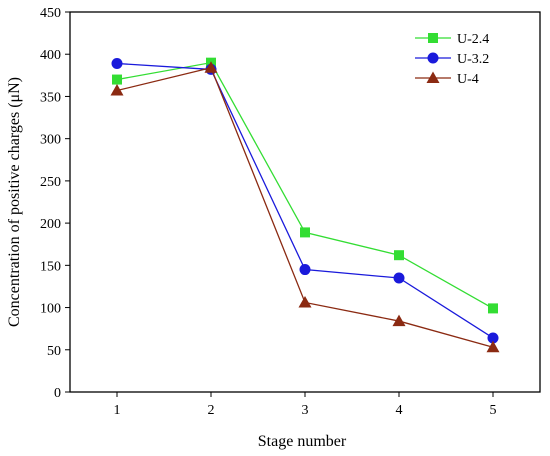 This screenshot has height=456, width=550. I want to click on y-tick-label: 50, so click(54, 351).